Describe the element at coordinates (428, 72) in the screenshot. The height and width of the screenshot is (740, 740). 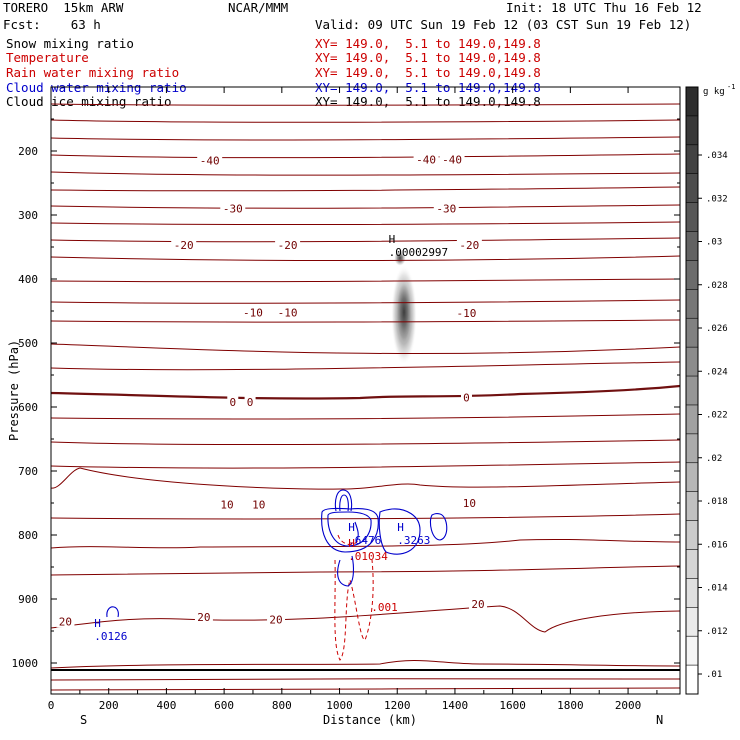
I see `field-xy-rain: XY= 149.0, 5.1 to 149.0,149.8` at that location.